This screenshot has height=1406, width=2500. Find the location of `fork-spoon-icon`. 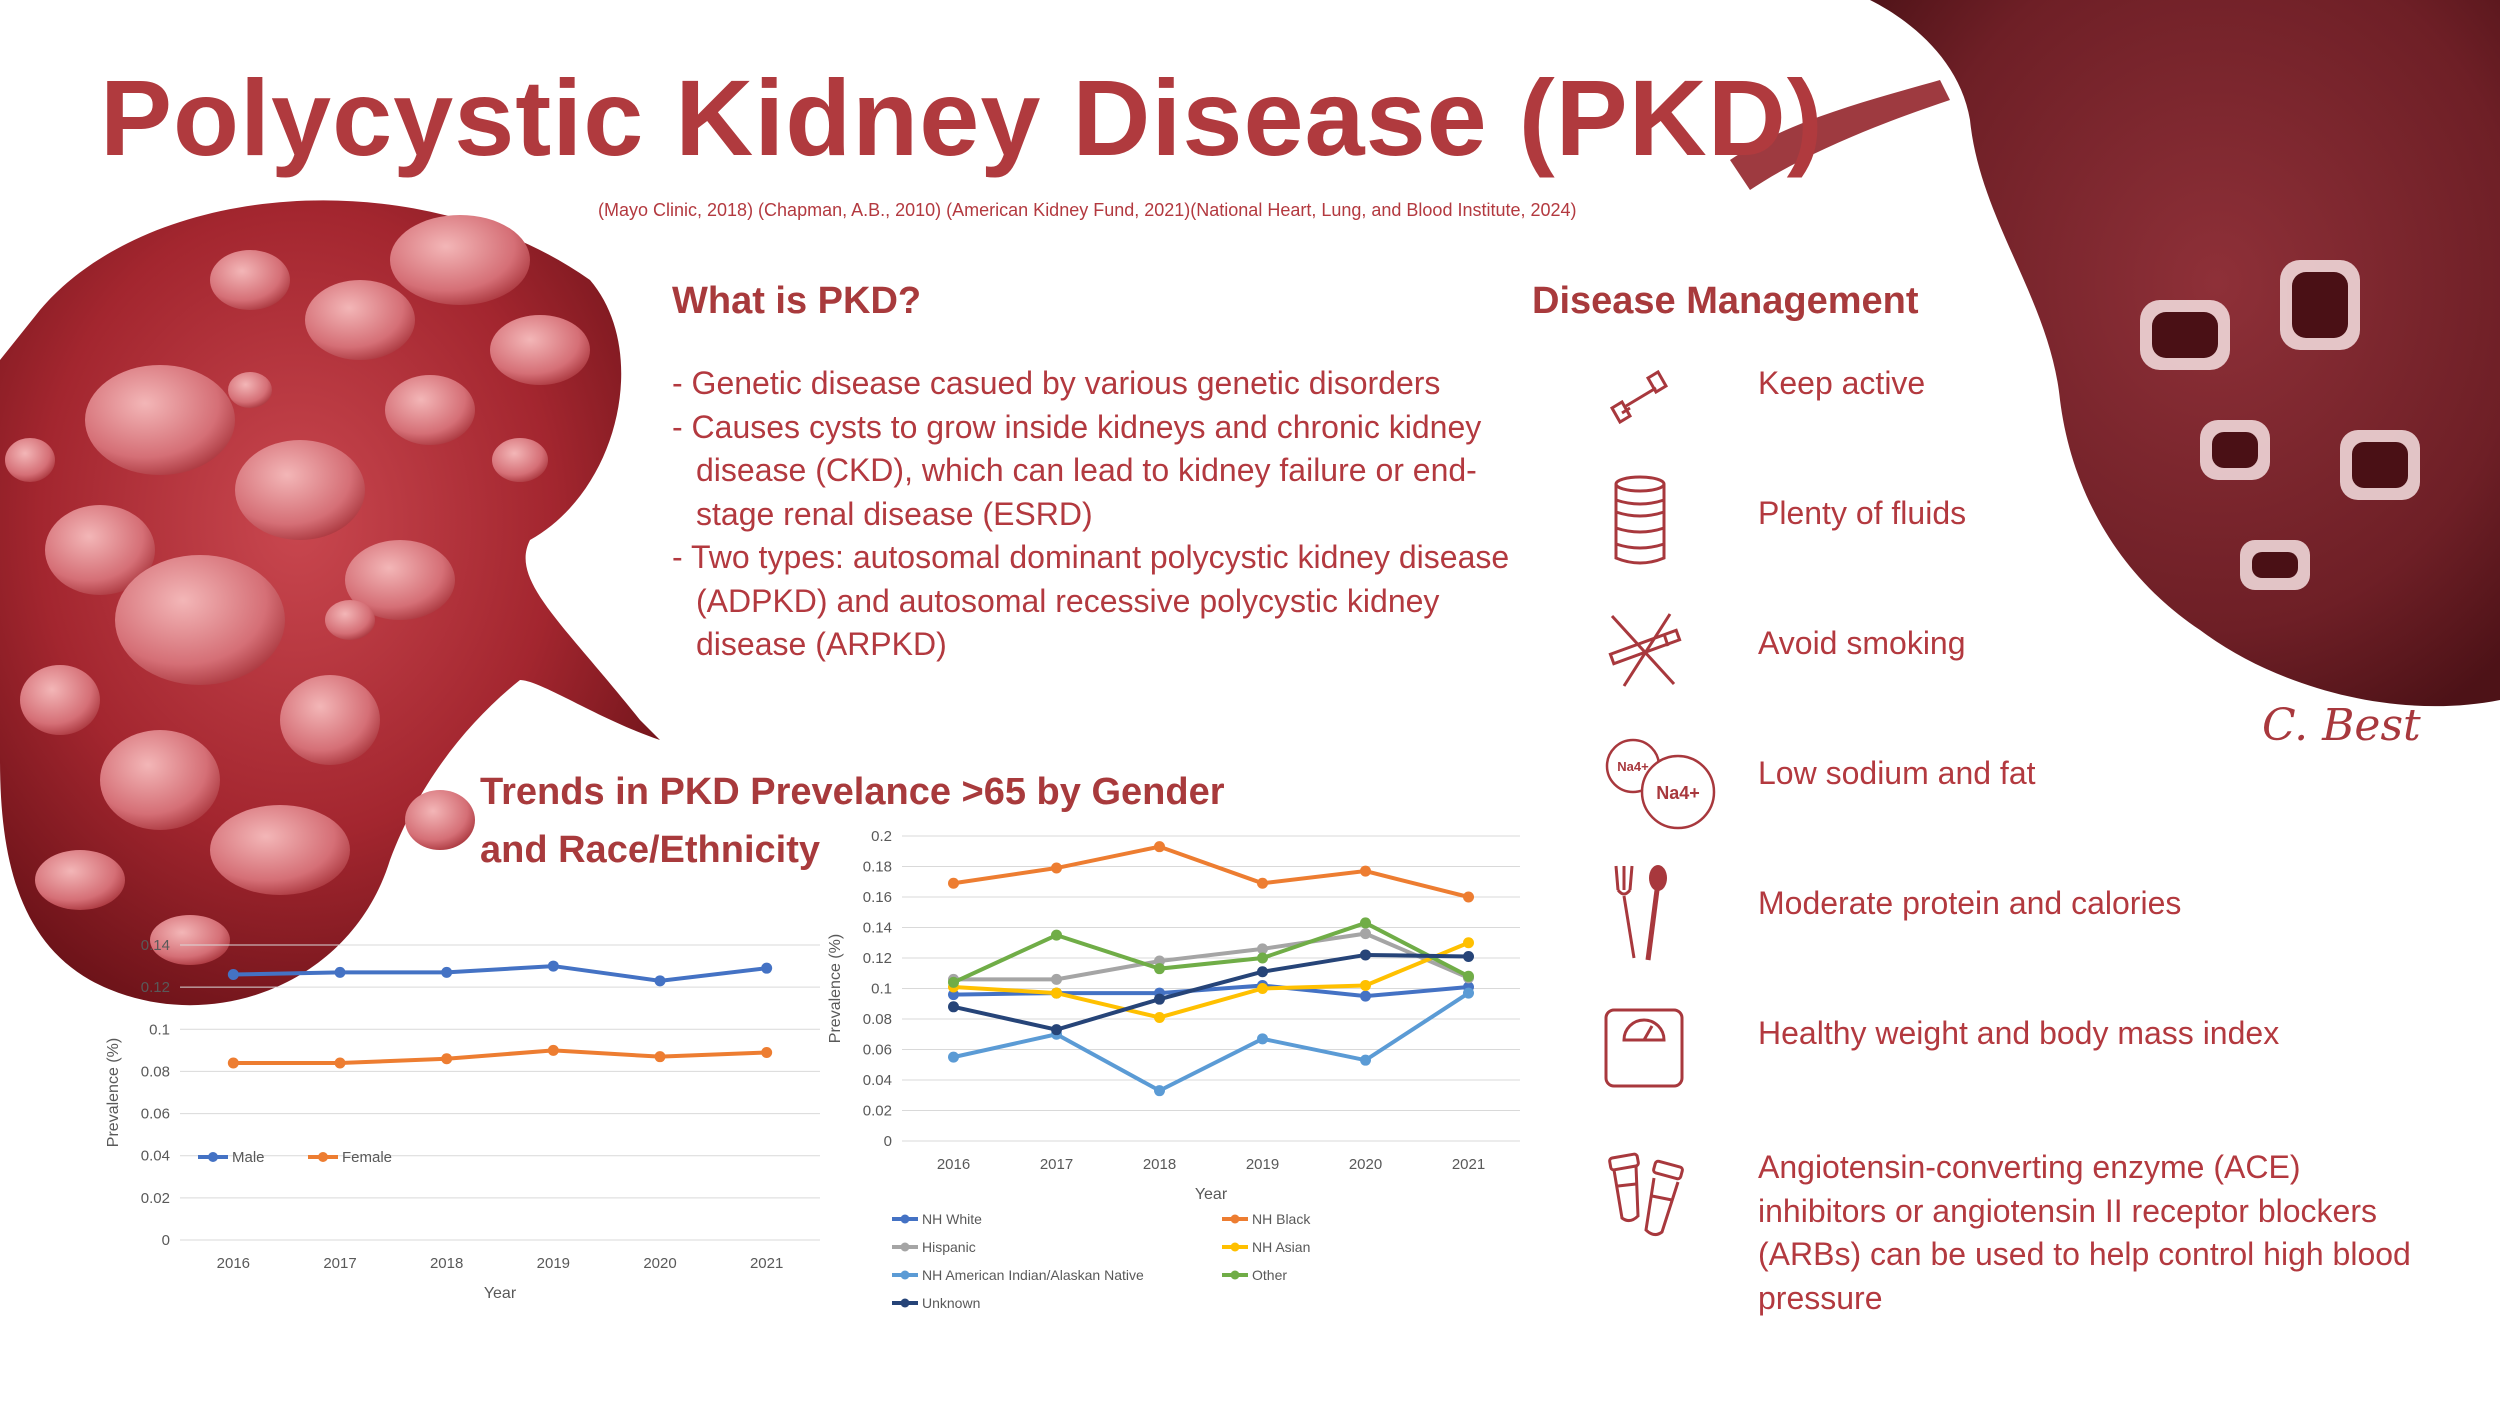

fork-spoon-icon is located at coordinates (1640, 913).